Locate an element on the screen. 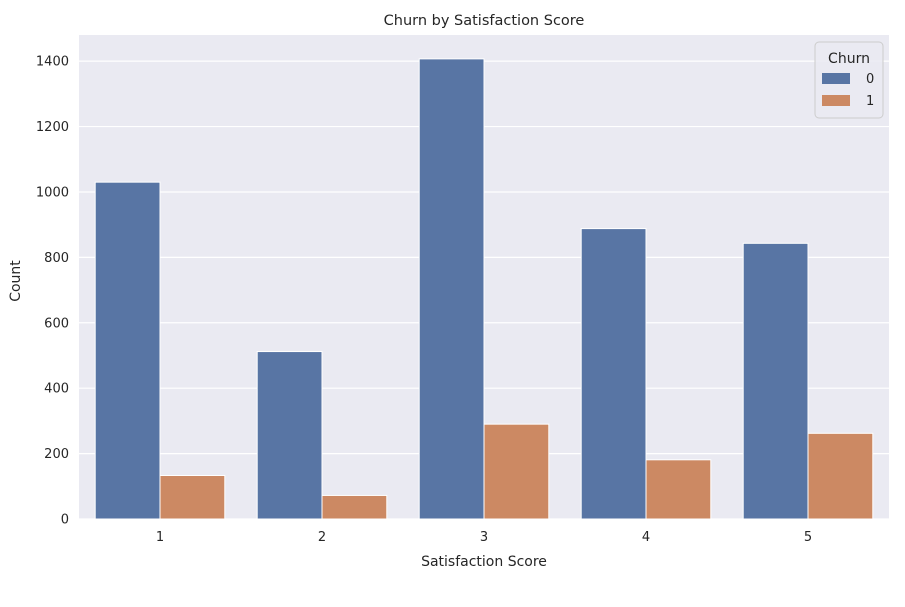 This screenshot has width=905, height=607. x-axis-title: Satisfaction Score is located at coordinates (484, 562).